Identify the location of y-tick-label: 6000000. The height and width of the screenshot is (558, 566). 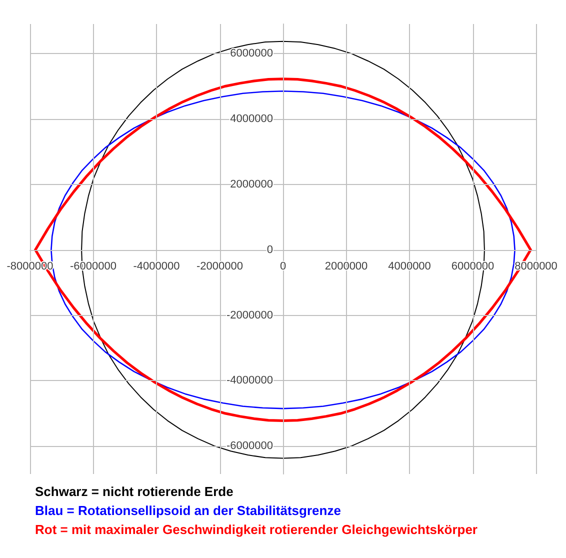
(251, 53).